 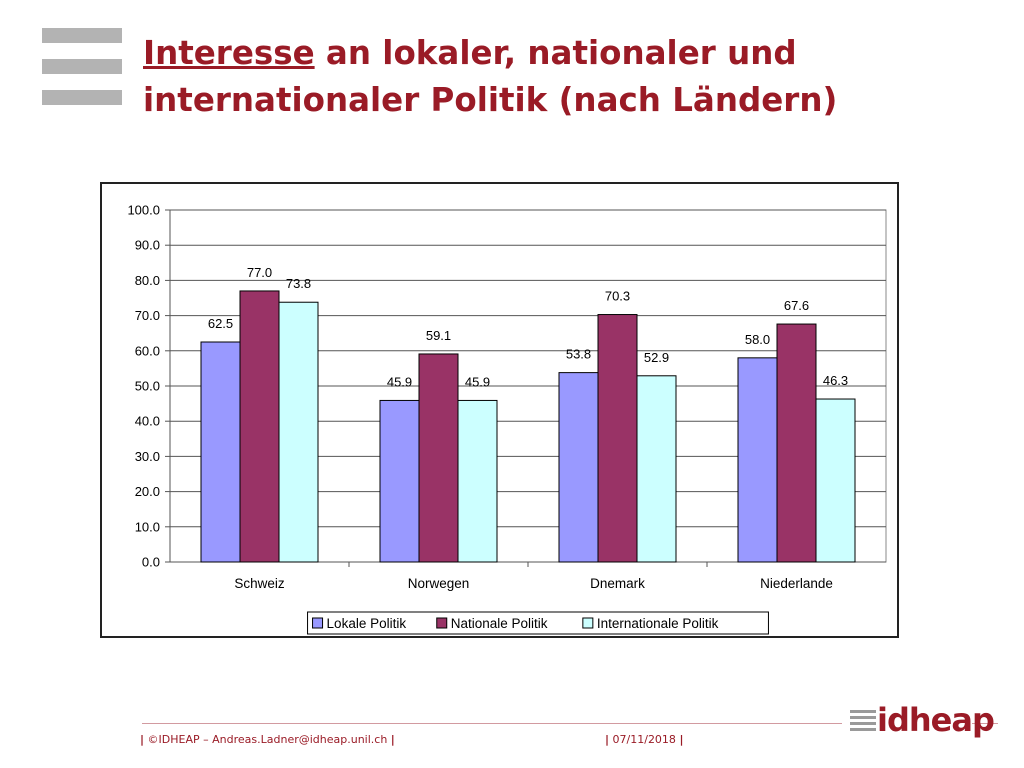 What do you see at coordinates (220, 323) in the screenshot?
I see `data-label: 62.5` at bounding box center [220, 323].